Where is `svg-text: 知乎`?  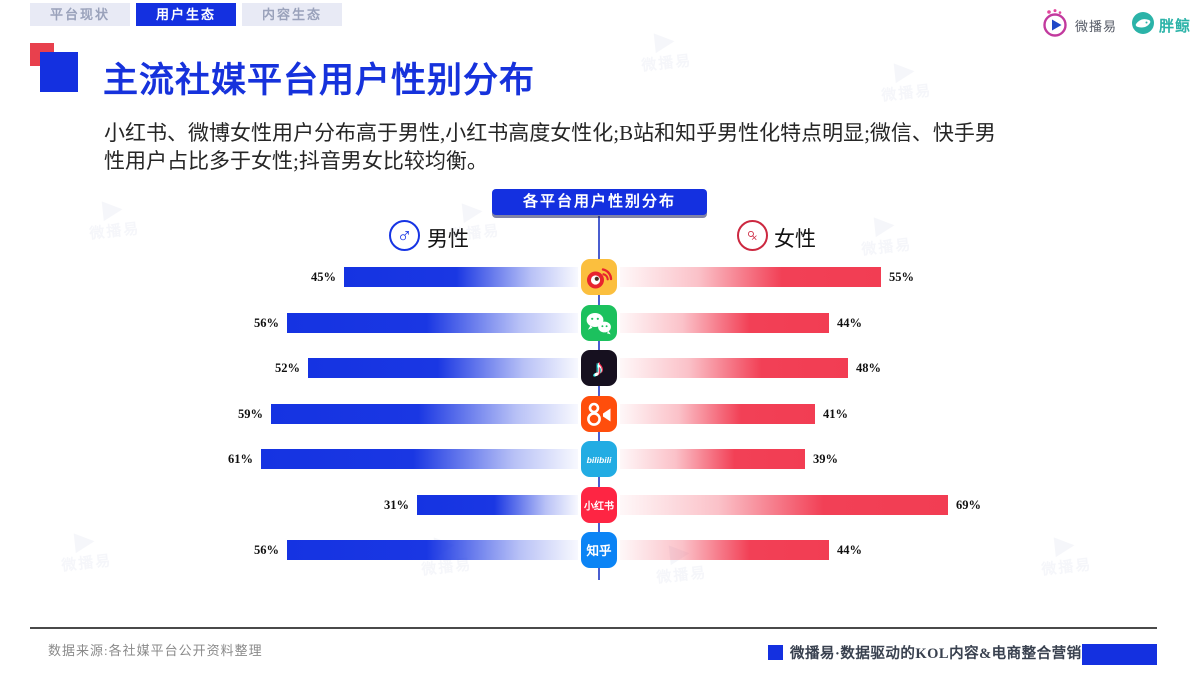 svg-text: 知乎 is located at coordinates (598, 550).